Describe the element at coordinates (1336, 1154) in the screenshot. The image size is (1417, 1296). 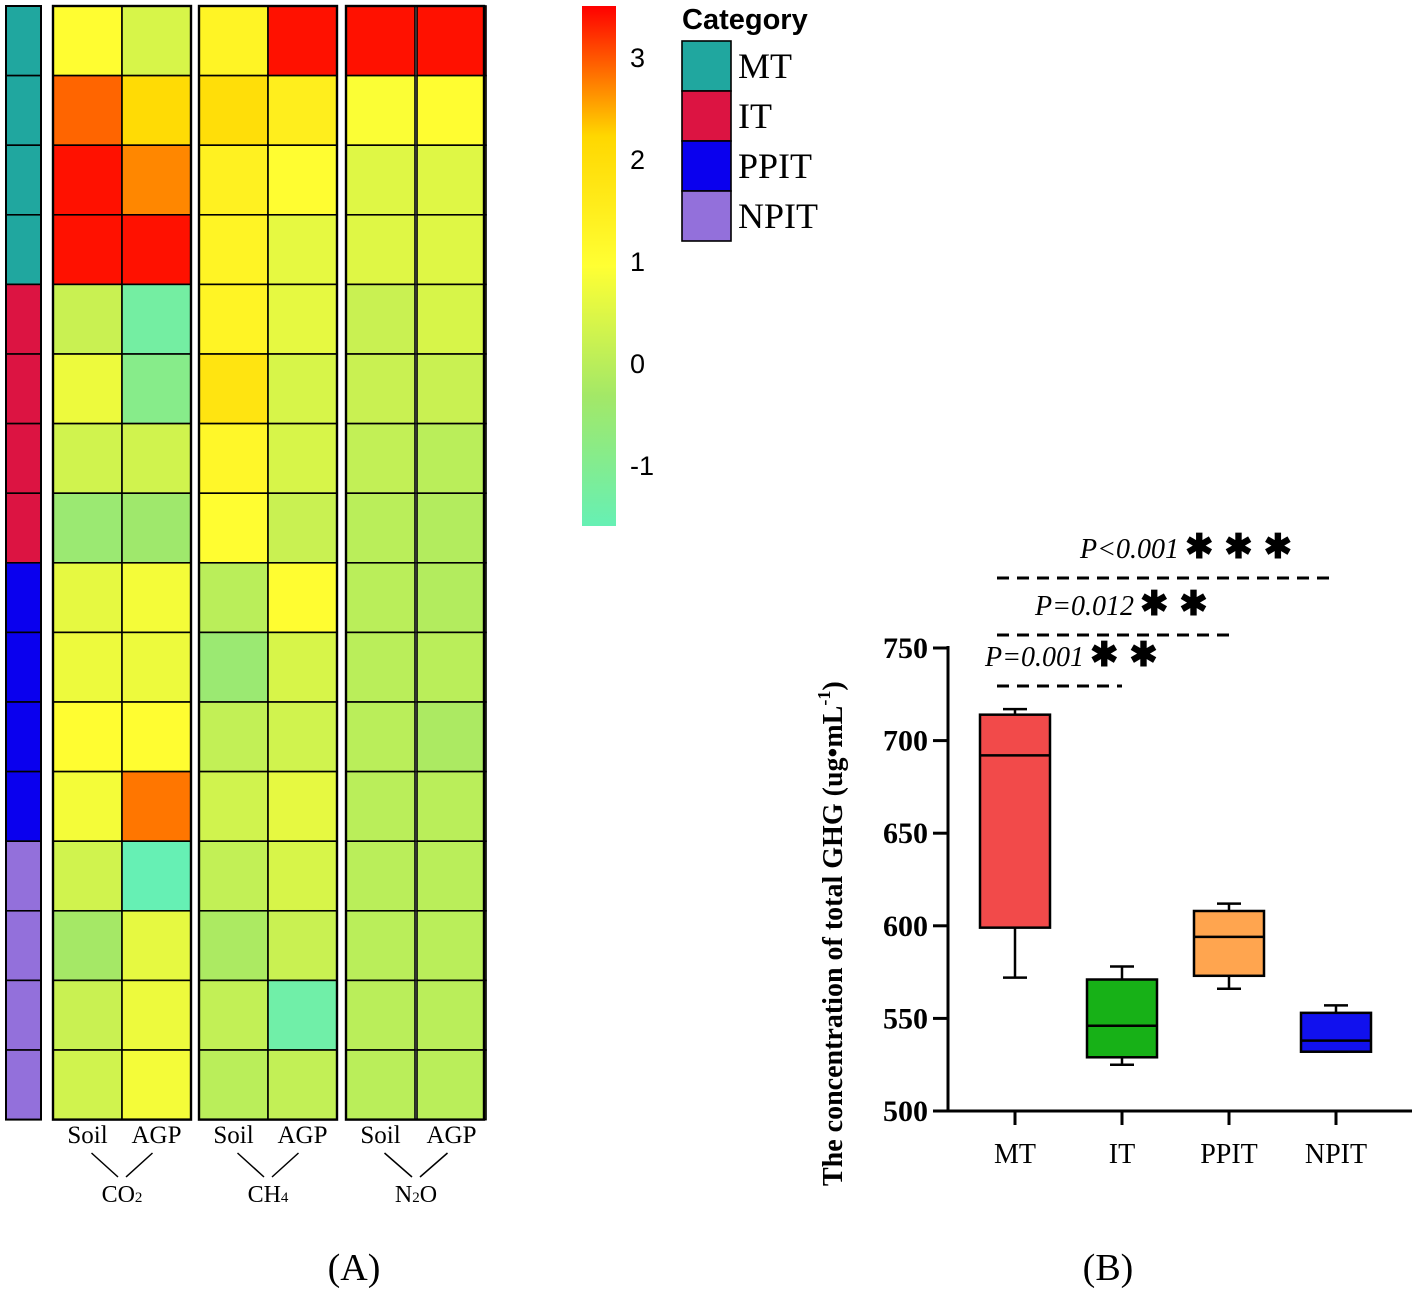
I see `x-tick-label: NPIT` at that location.